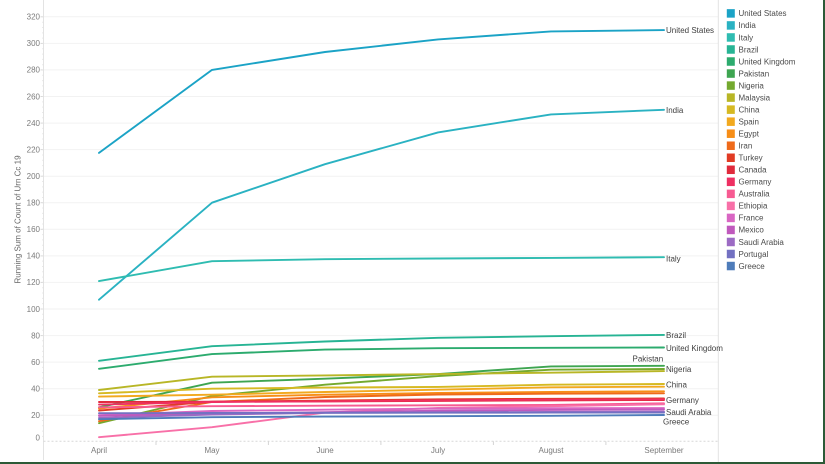 This screenshot has width=825, height=464. I want to click on svg-text: 20, so click(35, 415).